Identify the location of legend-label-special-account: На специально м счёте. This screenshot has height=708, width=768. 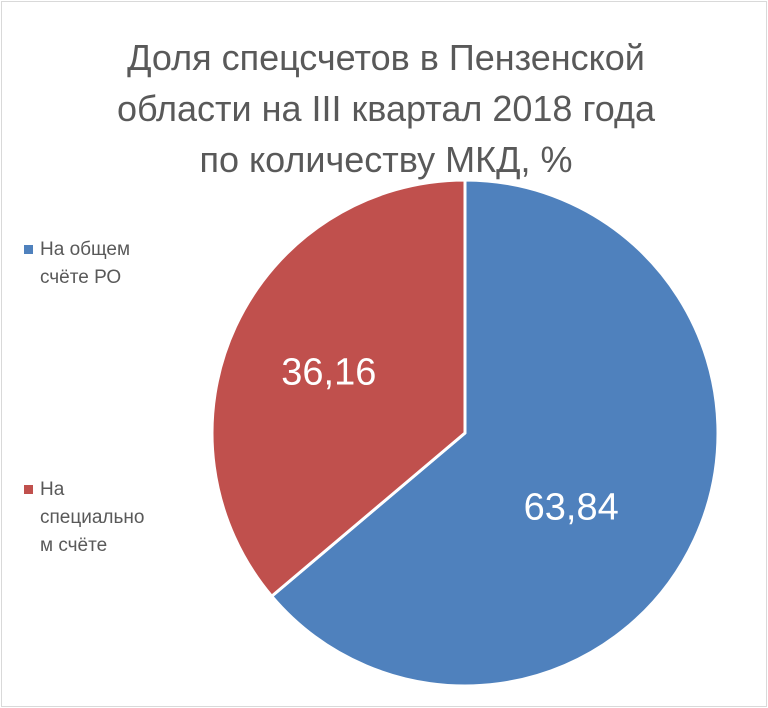
(99, 518).